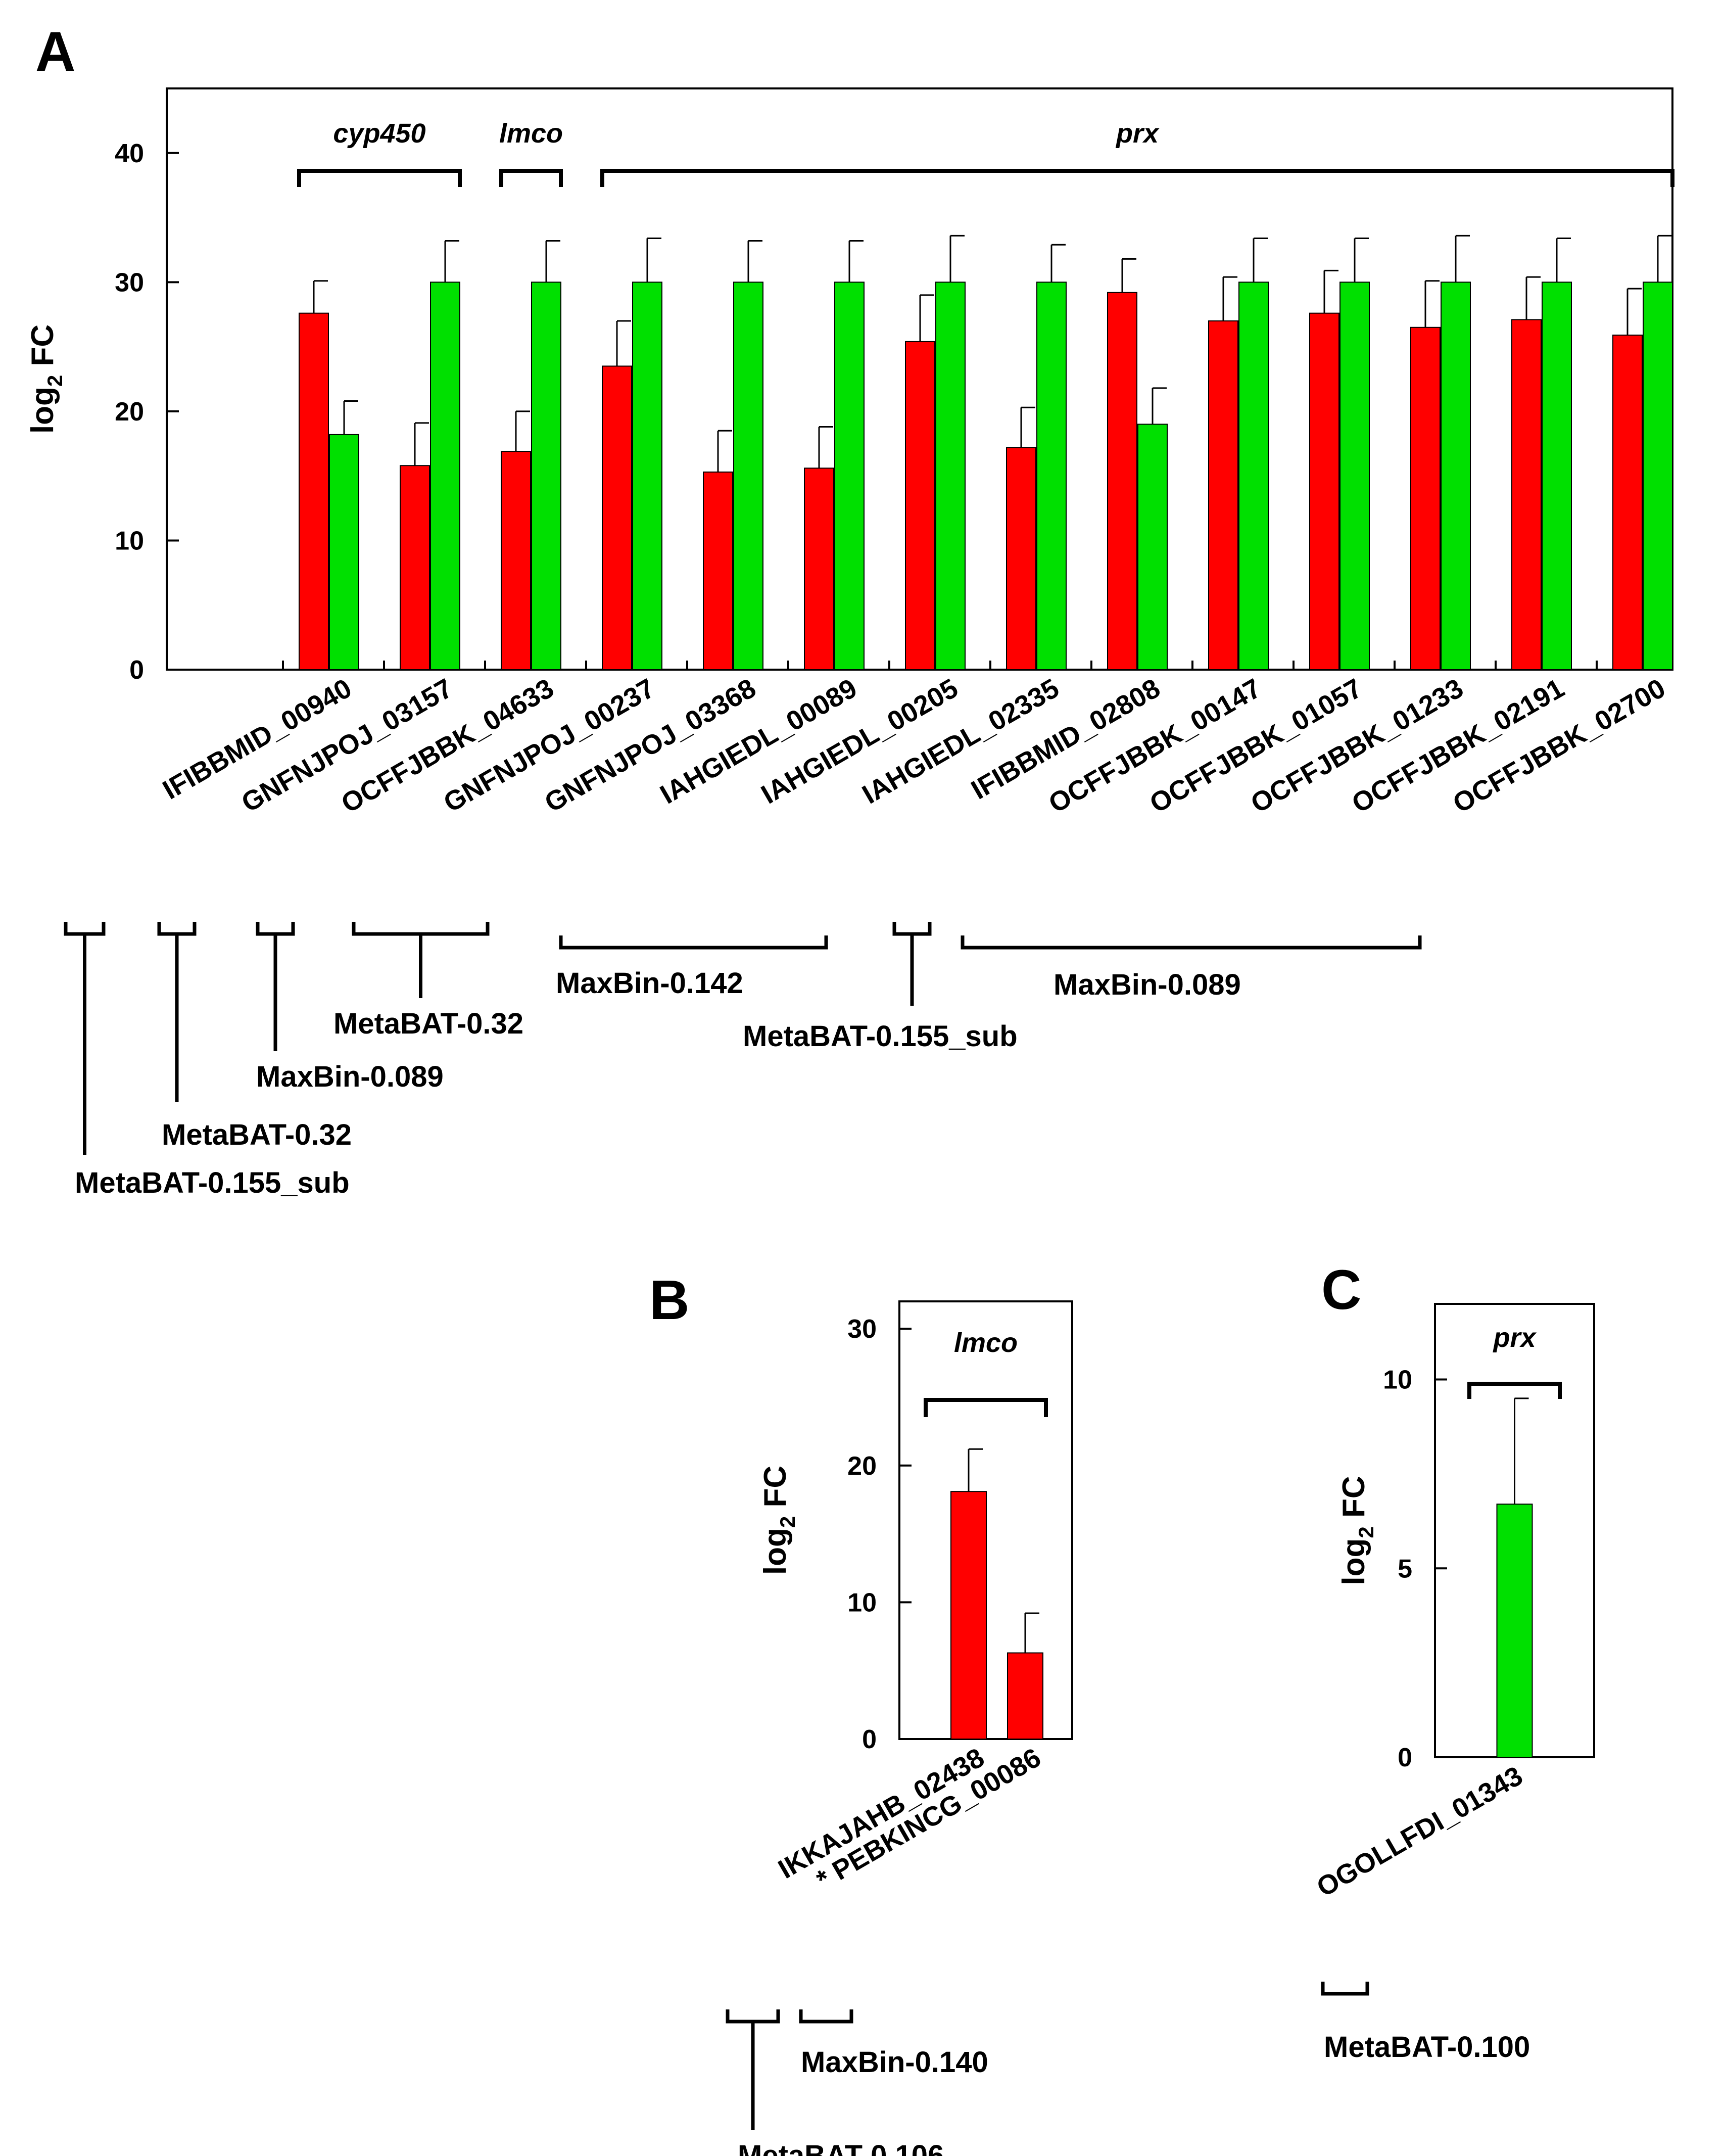 This screenshot has width=1723, height=2156. What do you see at coordinates (649, 983) in the screenshot?
I see `bin-label: MaxBin-0.142` at bounding box center [649, 983].